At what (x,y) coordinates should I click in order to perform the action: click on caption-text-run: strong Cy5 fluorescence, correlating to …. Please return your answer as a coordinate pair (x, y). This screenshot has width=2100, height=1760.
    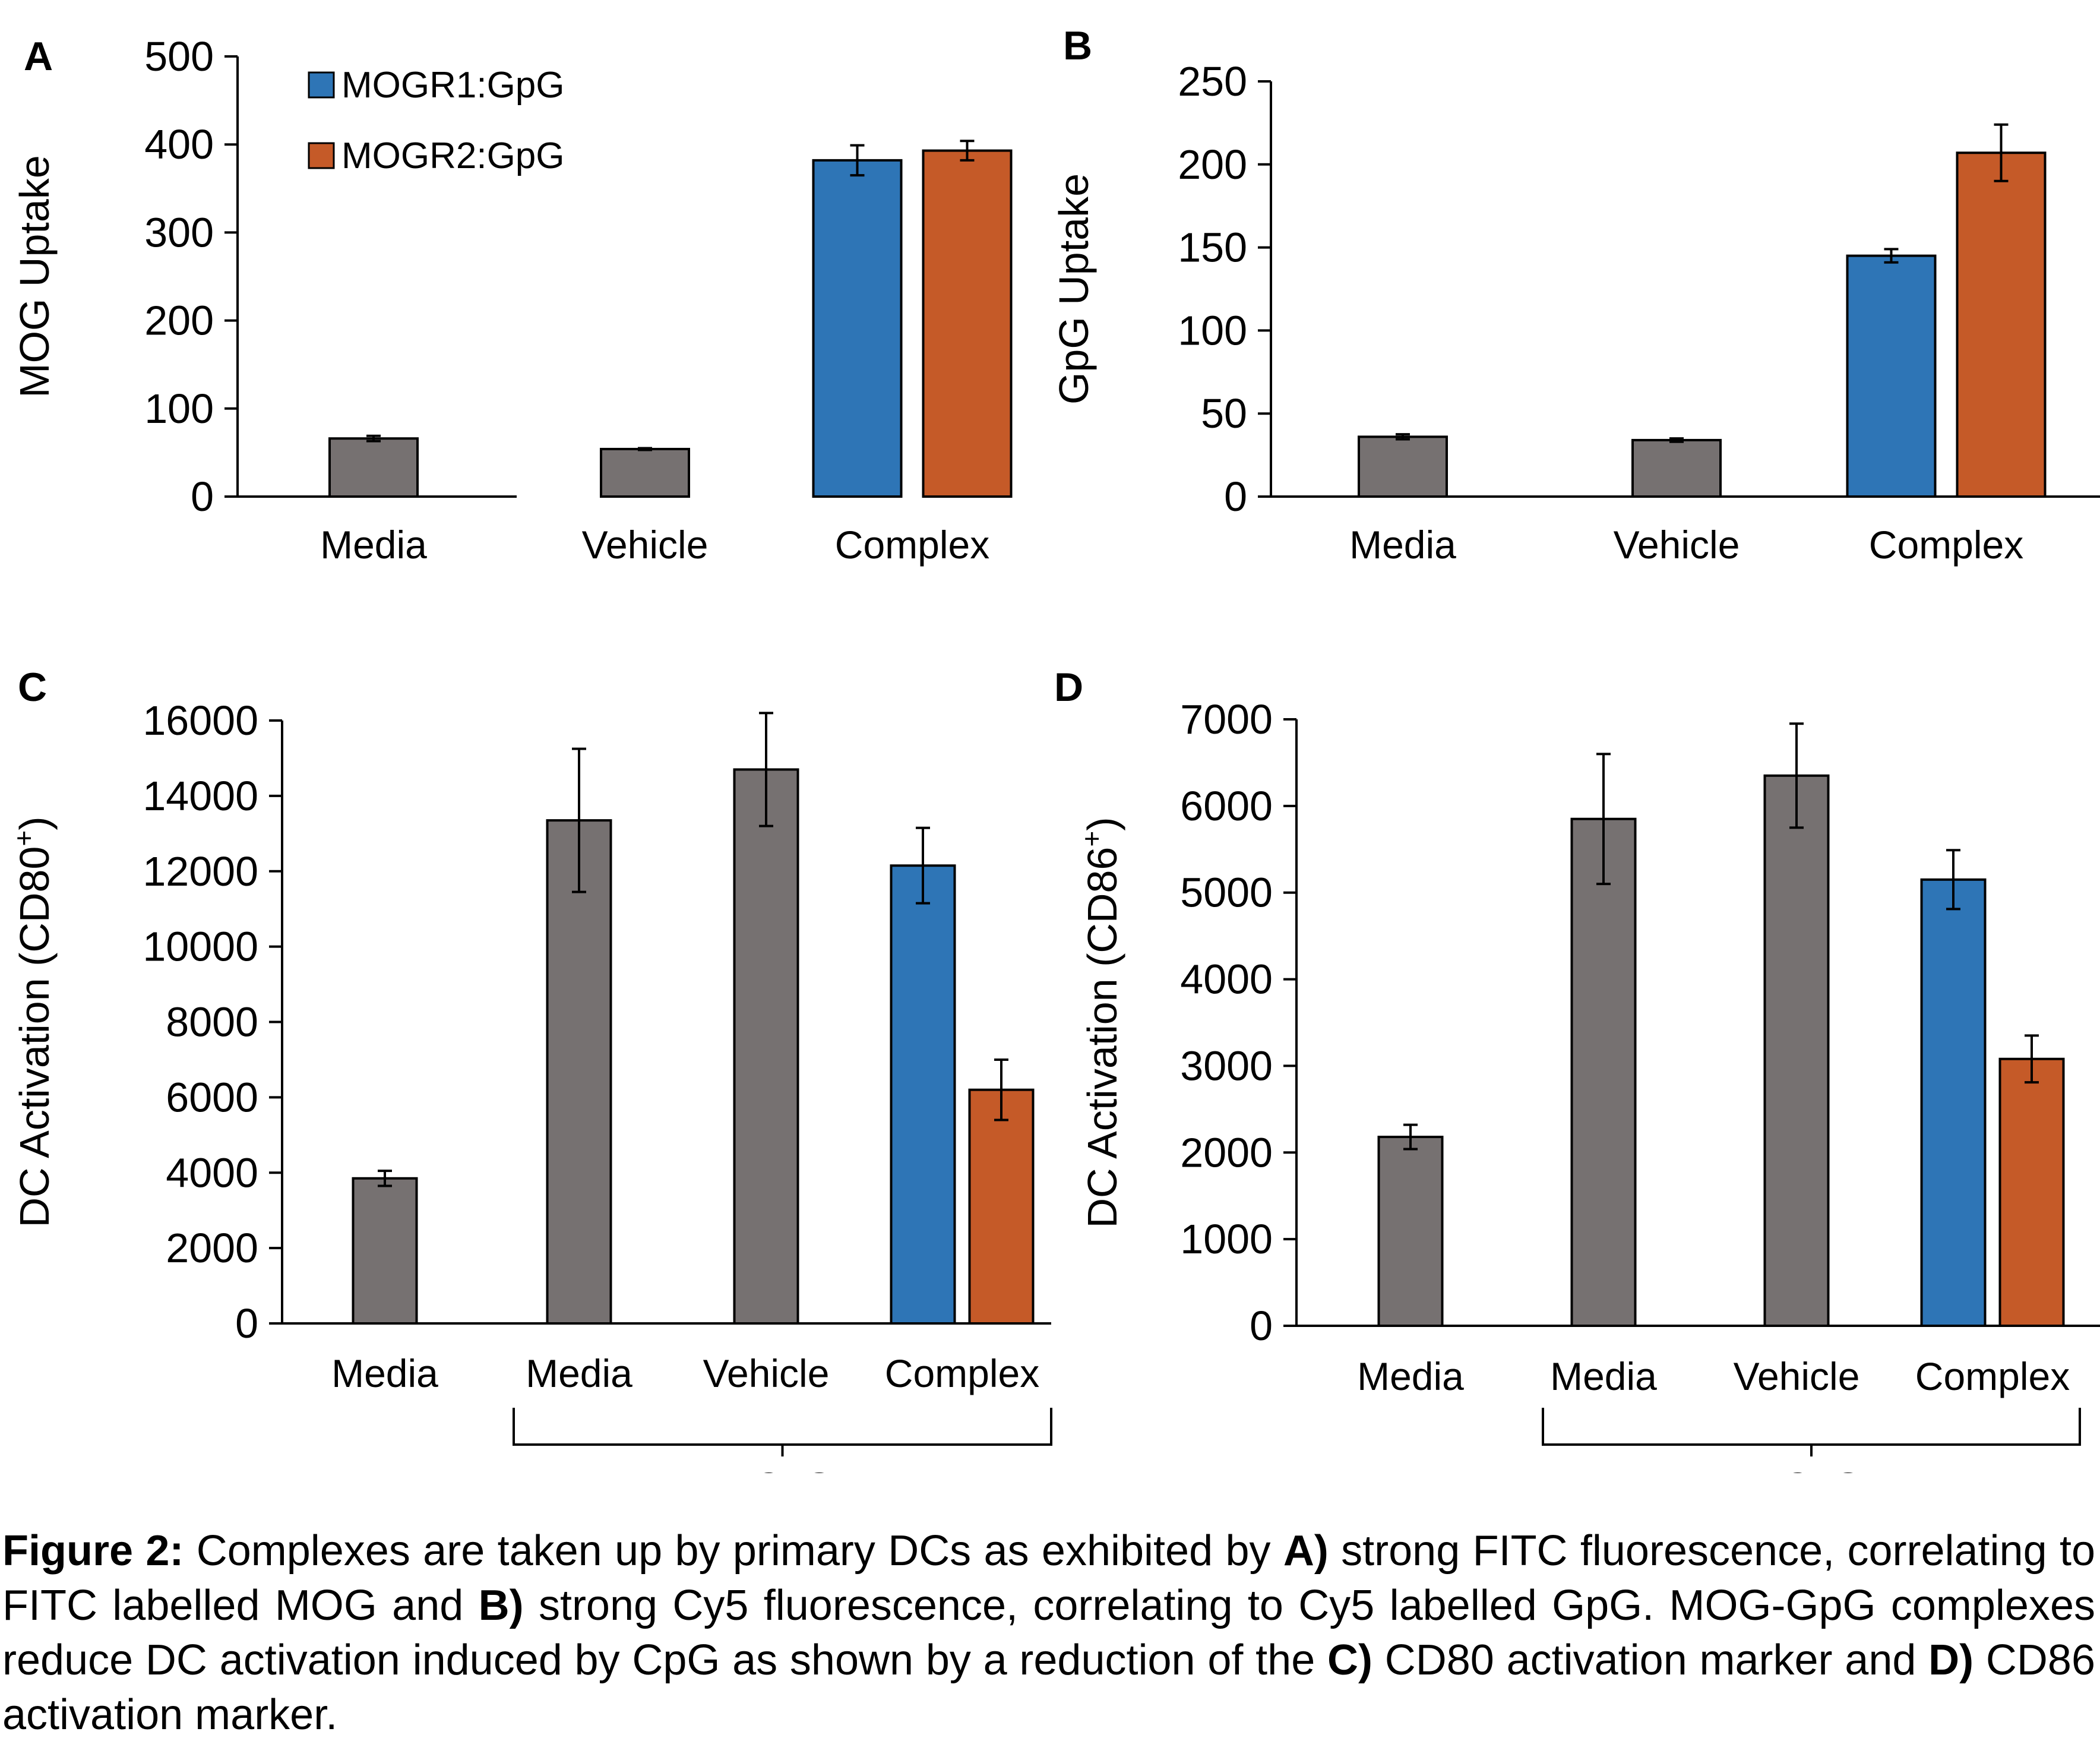
    Looking at the image, I should click on (1049, 1633).